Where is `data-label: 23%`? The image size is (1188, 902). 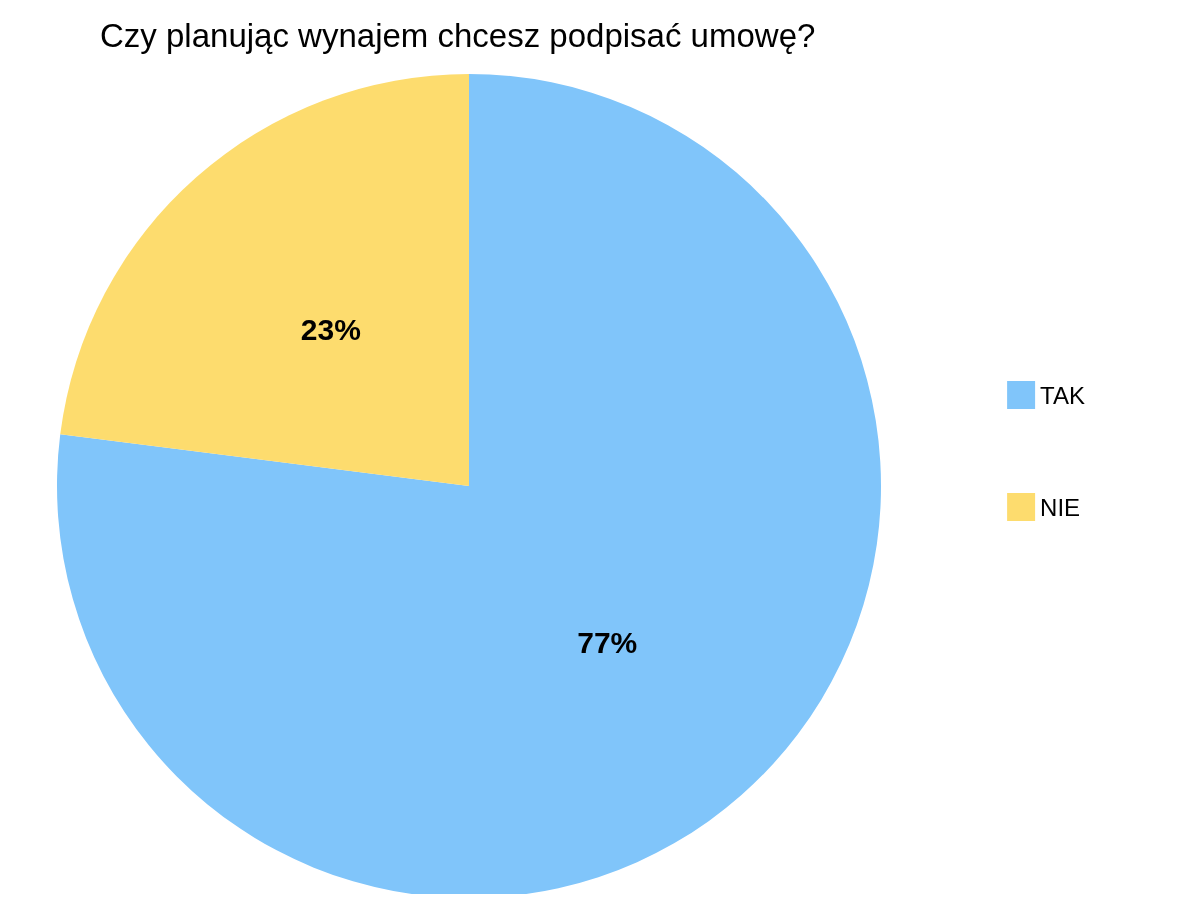
data-label: 23% is located at coordinates (330, 329).